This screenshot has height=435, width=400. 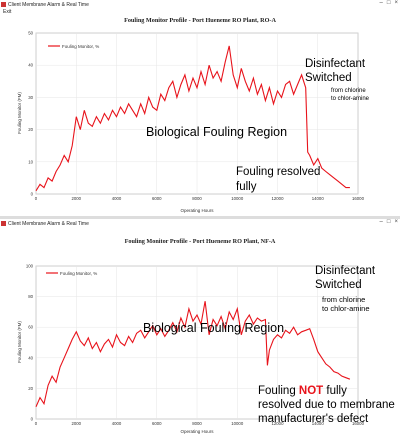 What do you see at coordinates (311, 391) in the screenshot?
I see `annotation-not: NOT` at bounding box center [311, 391].